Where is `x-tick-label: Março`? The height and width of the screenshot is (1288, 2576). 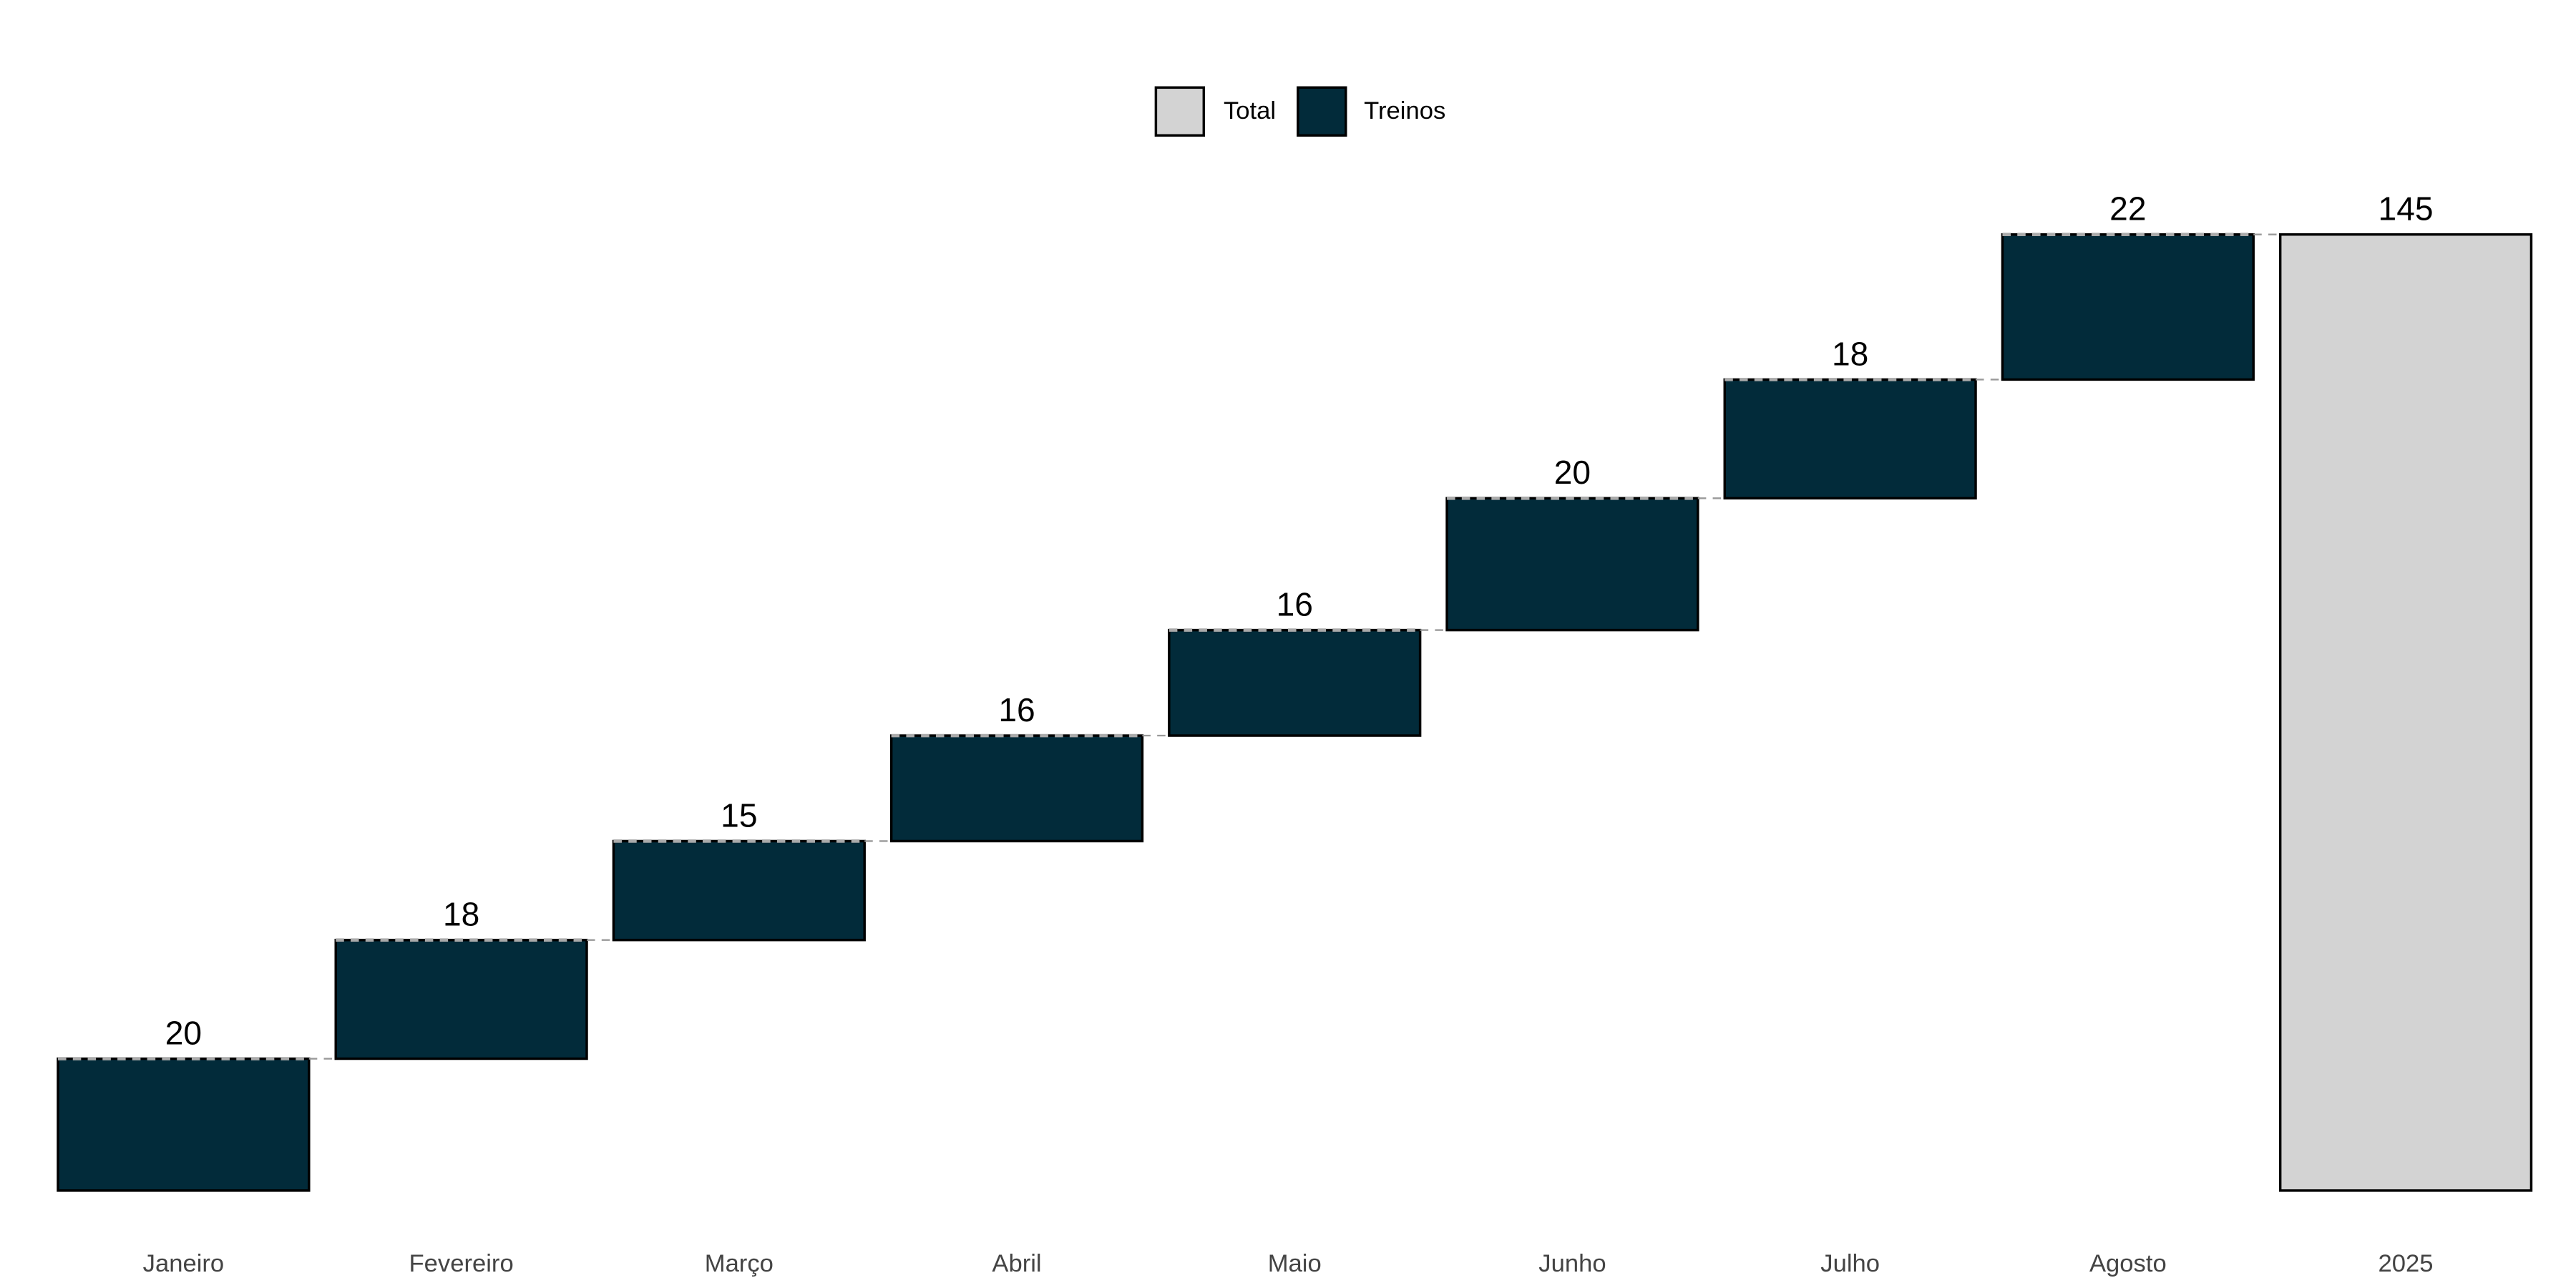
x-tick-label: Março is located at coordinates (739, 1263).